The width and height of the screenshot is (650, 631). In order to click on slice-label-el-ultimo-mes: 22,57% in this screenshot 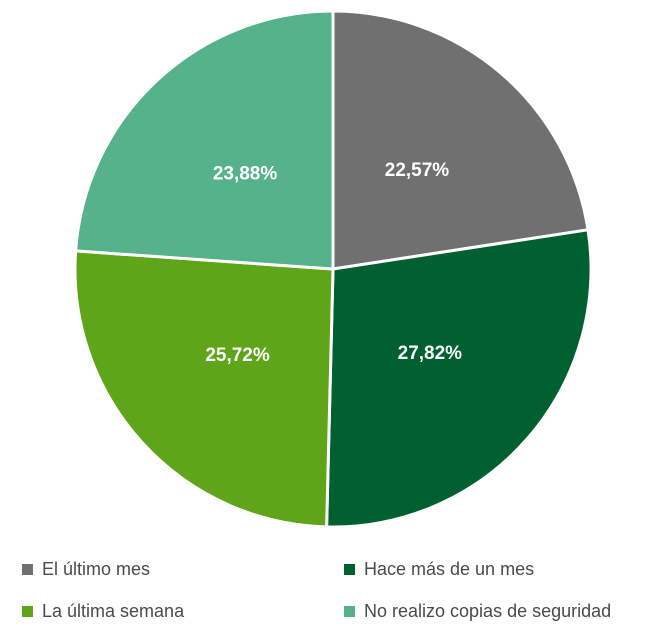, I will do `click(417, 170)`.